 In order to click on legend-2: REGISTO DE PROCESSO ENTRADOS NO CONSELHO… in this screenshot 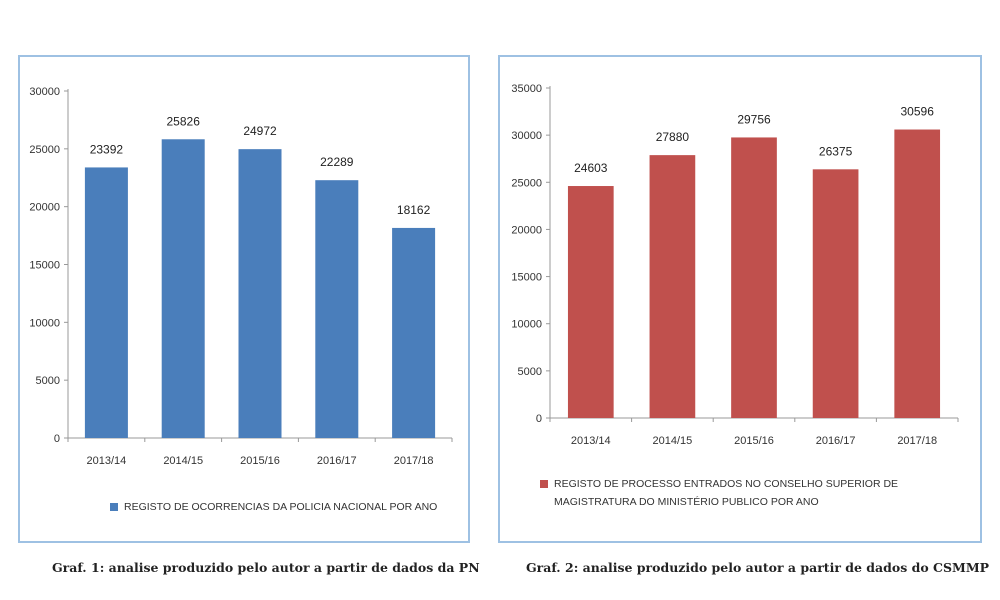, I will do `click(750, 493)`.